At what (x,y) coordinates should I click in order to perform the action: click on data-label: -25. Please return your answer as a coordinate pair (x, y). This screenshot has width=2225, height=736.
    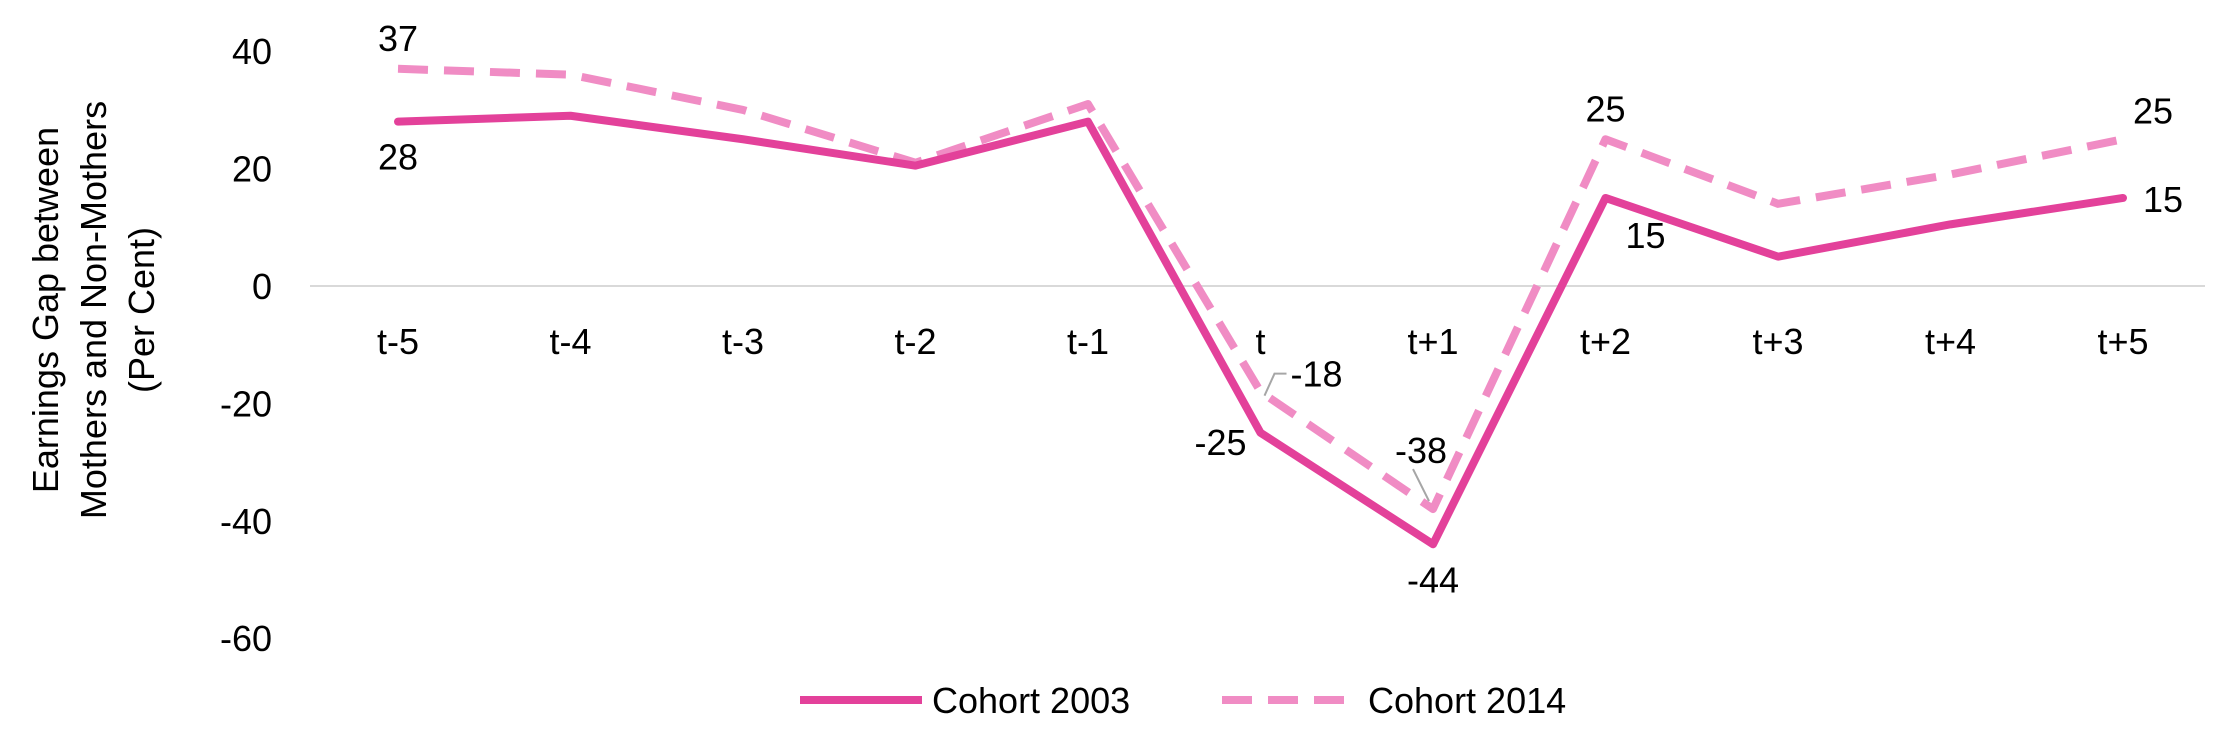
    Looking at the image, I should click on (1220, 442).